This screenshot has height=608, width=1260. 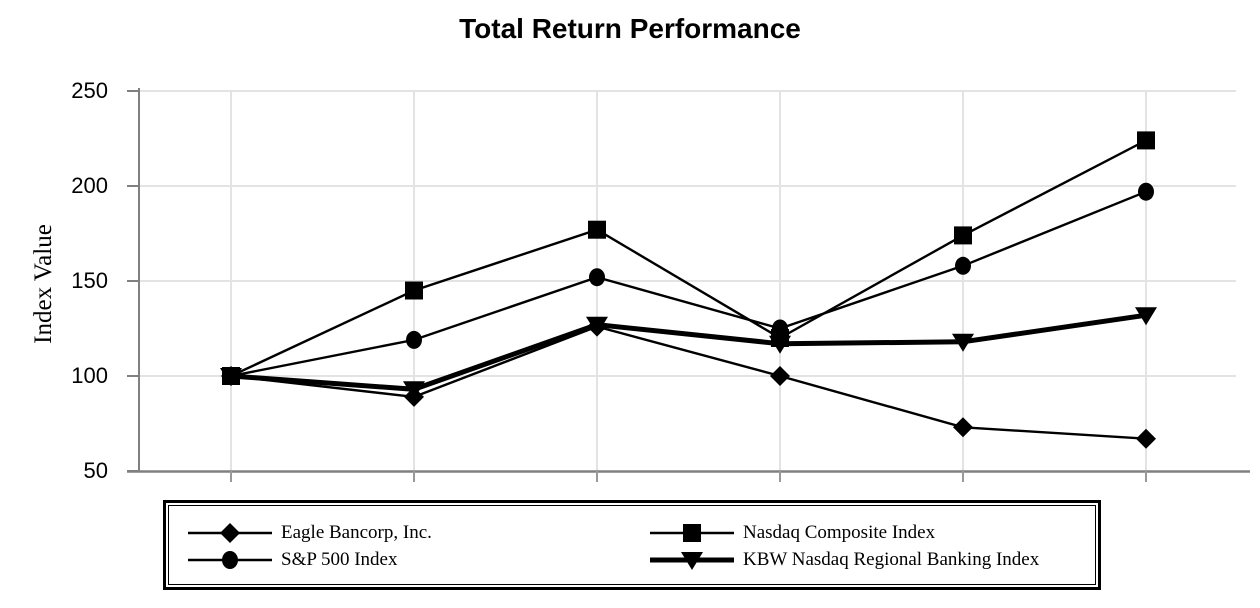 I want to click on legend-column: Eagle Bancorp, Inc. S&P 500 Index, so click(x=419, y=551).